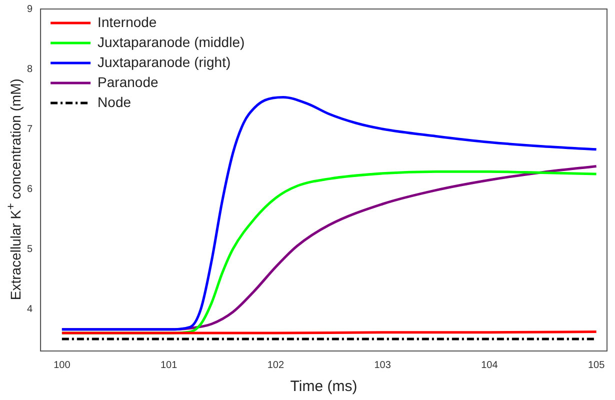  Describe the element at coordinates (128, 82) in the screenshot. I see `legend-label: Paranode` at that location.